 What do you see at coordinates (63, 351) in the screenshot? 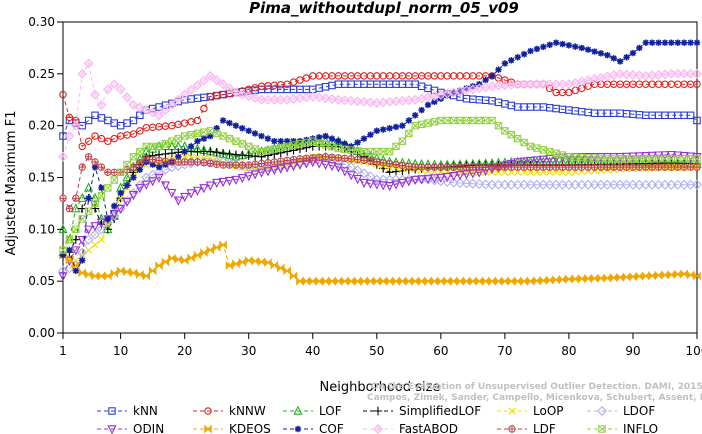
I see `x-tick-label: 1` at bounding box center [63, 351].